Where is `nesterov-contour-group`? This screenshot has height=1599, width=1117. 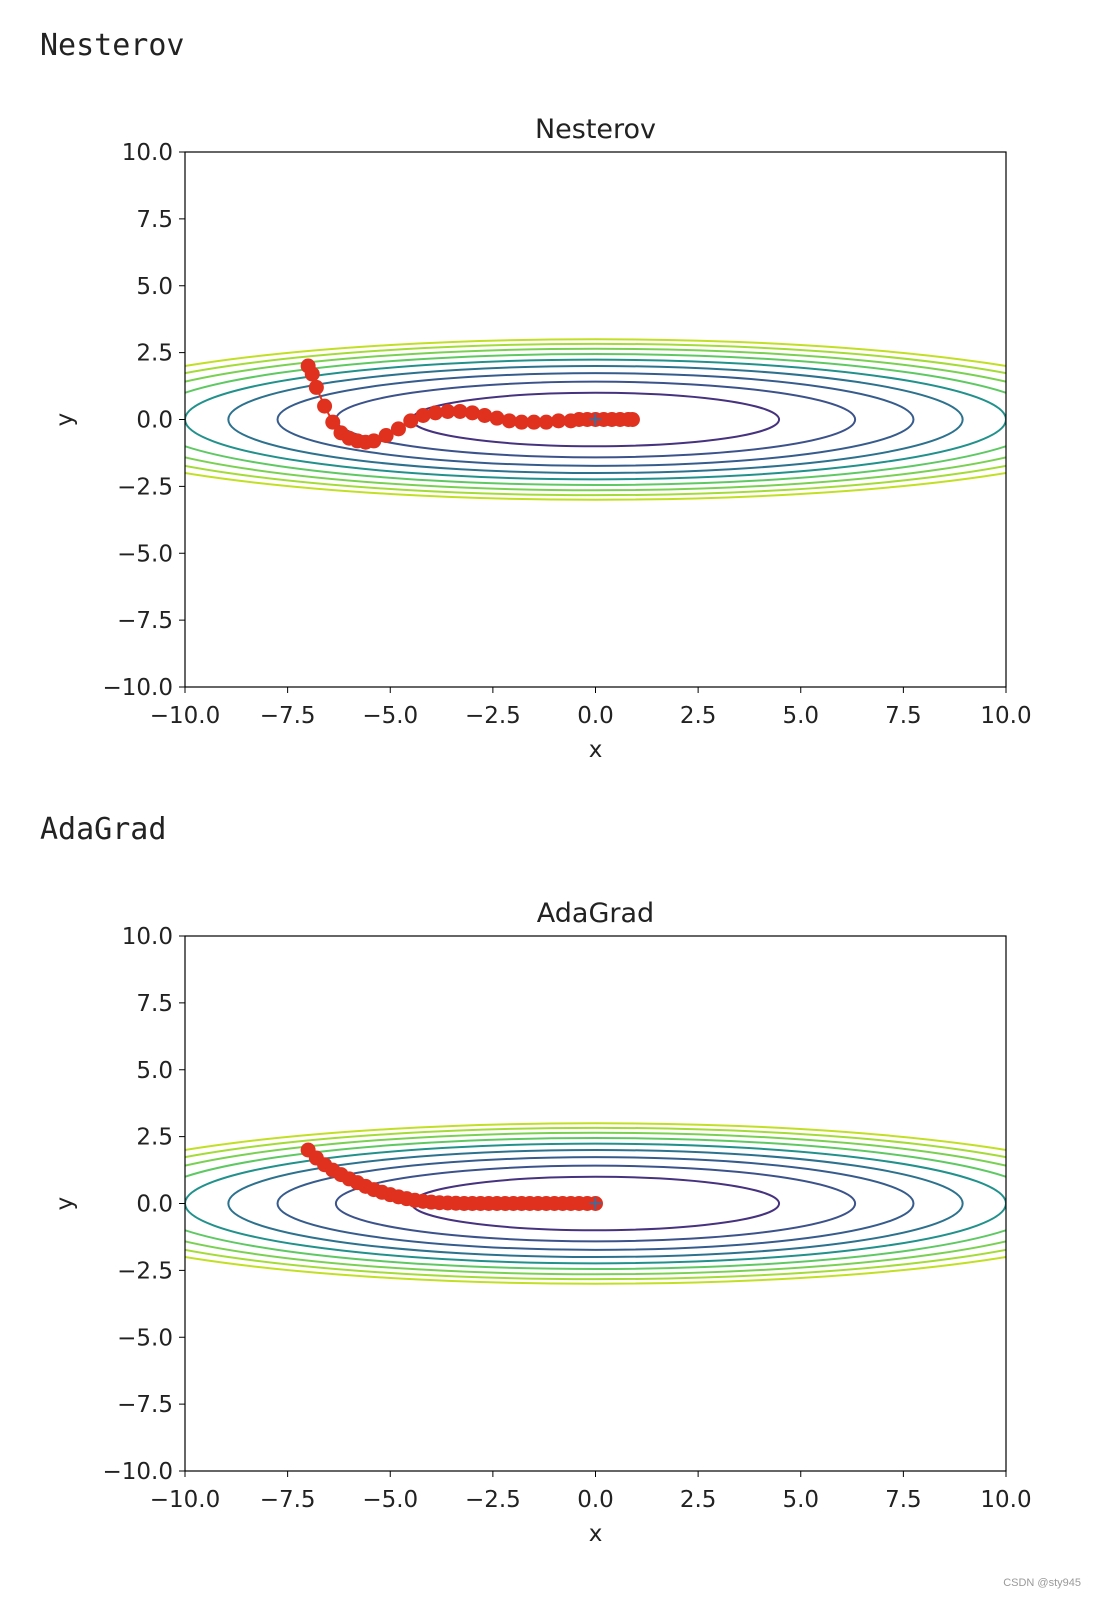
nesterov-contour-group is located at coordinates (595, 419).